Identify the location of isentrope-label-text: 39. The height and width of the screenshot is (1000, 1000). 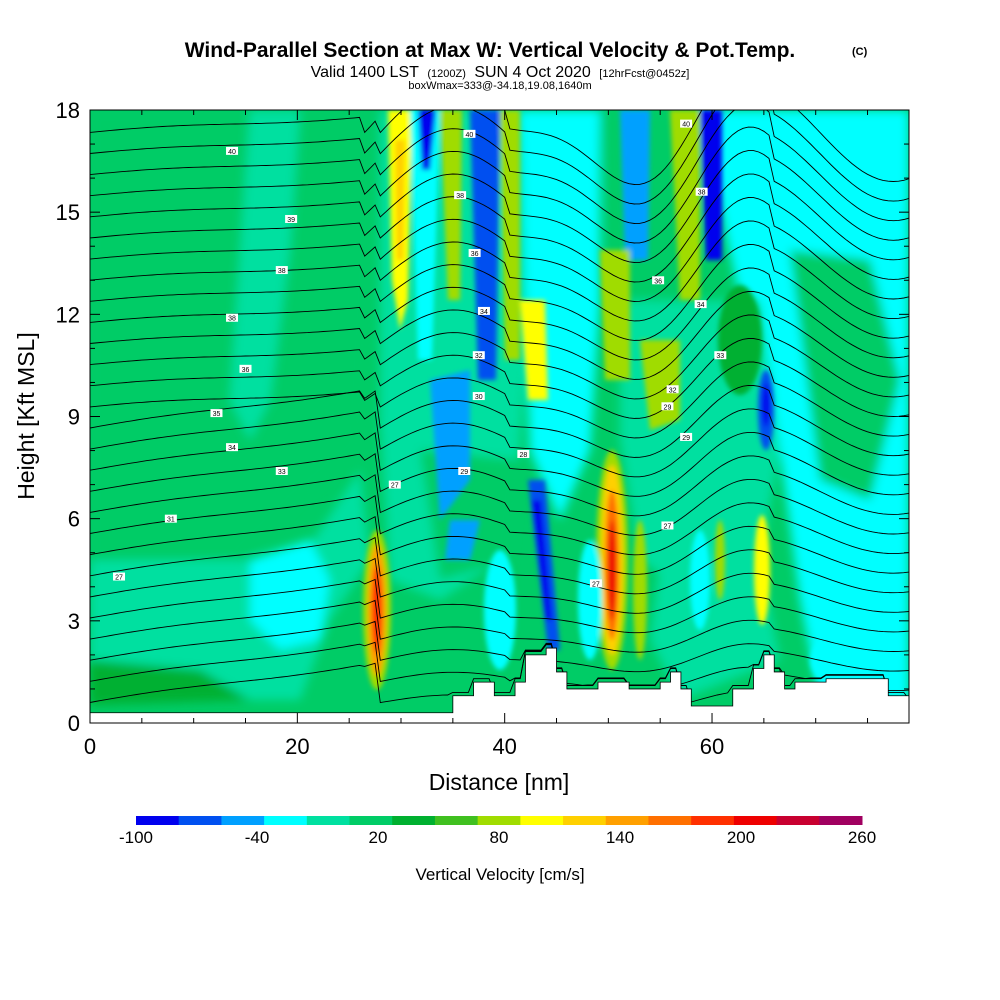
(291, 220).